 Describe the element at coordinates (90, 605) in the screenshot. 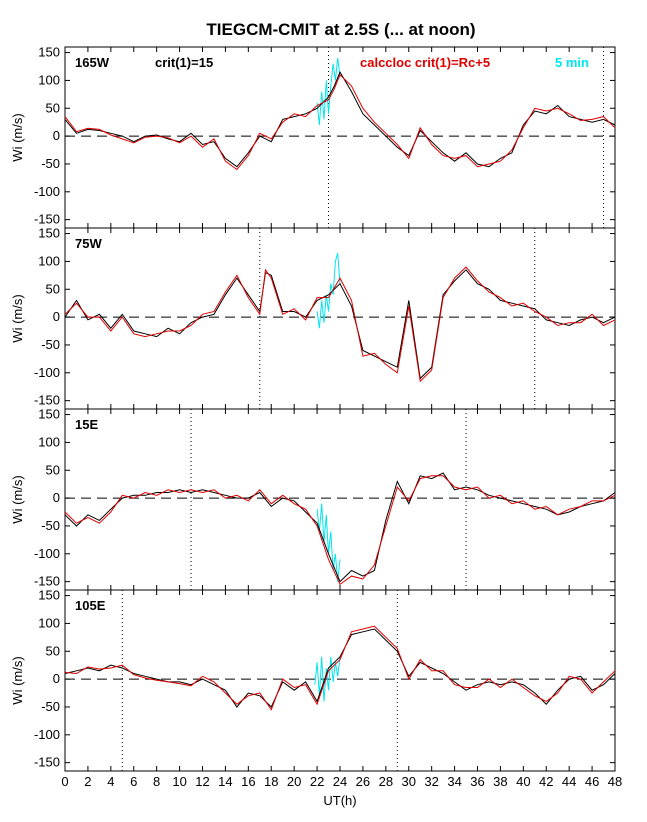

I see `panel-label: 105E` at that location.